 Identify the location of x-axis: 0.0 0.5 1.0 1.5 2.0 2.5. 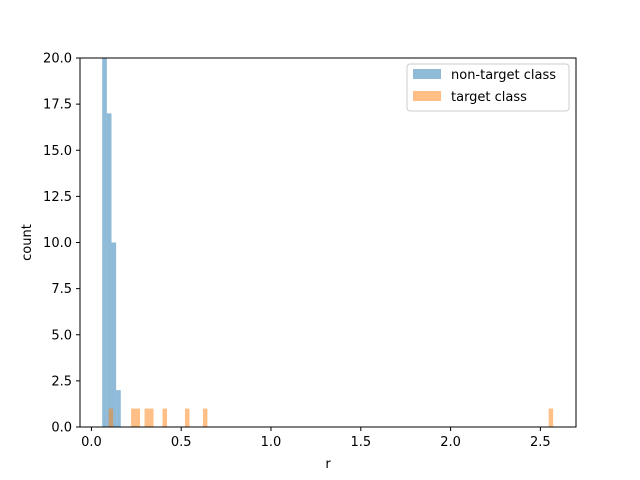
(316, 438).